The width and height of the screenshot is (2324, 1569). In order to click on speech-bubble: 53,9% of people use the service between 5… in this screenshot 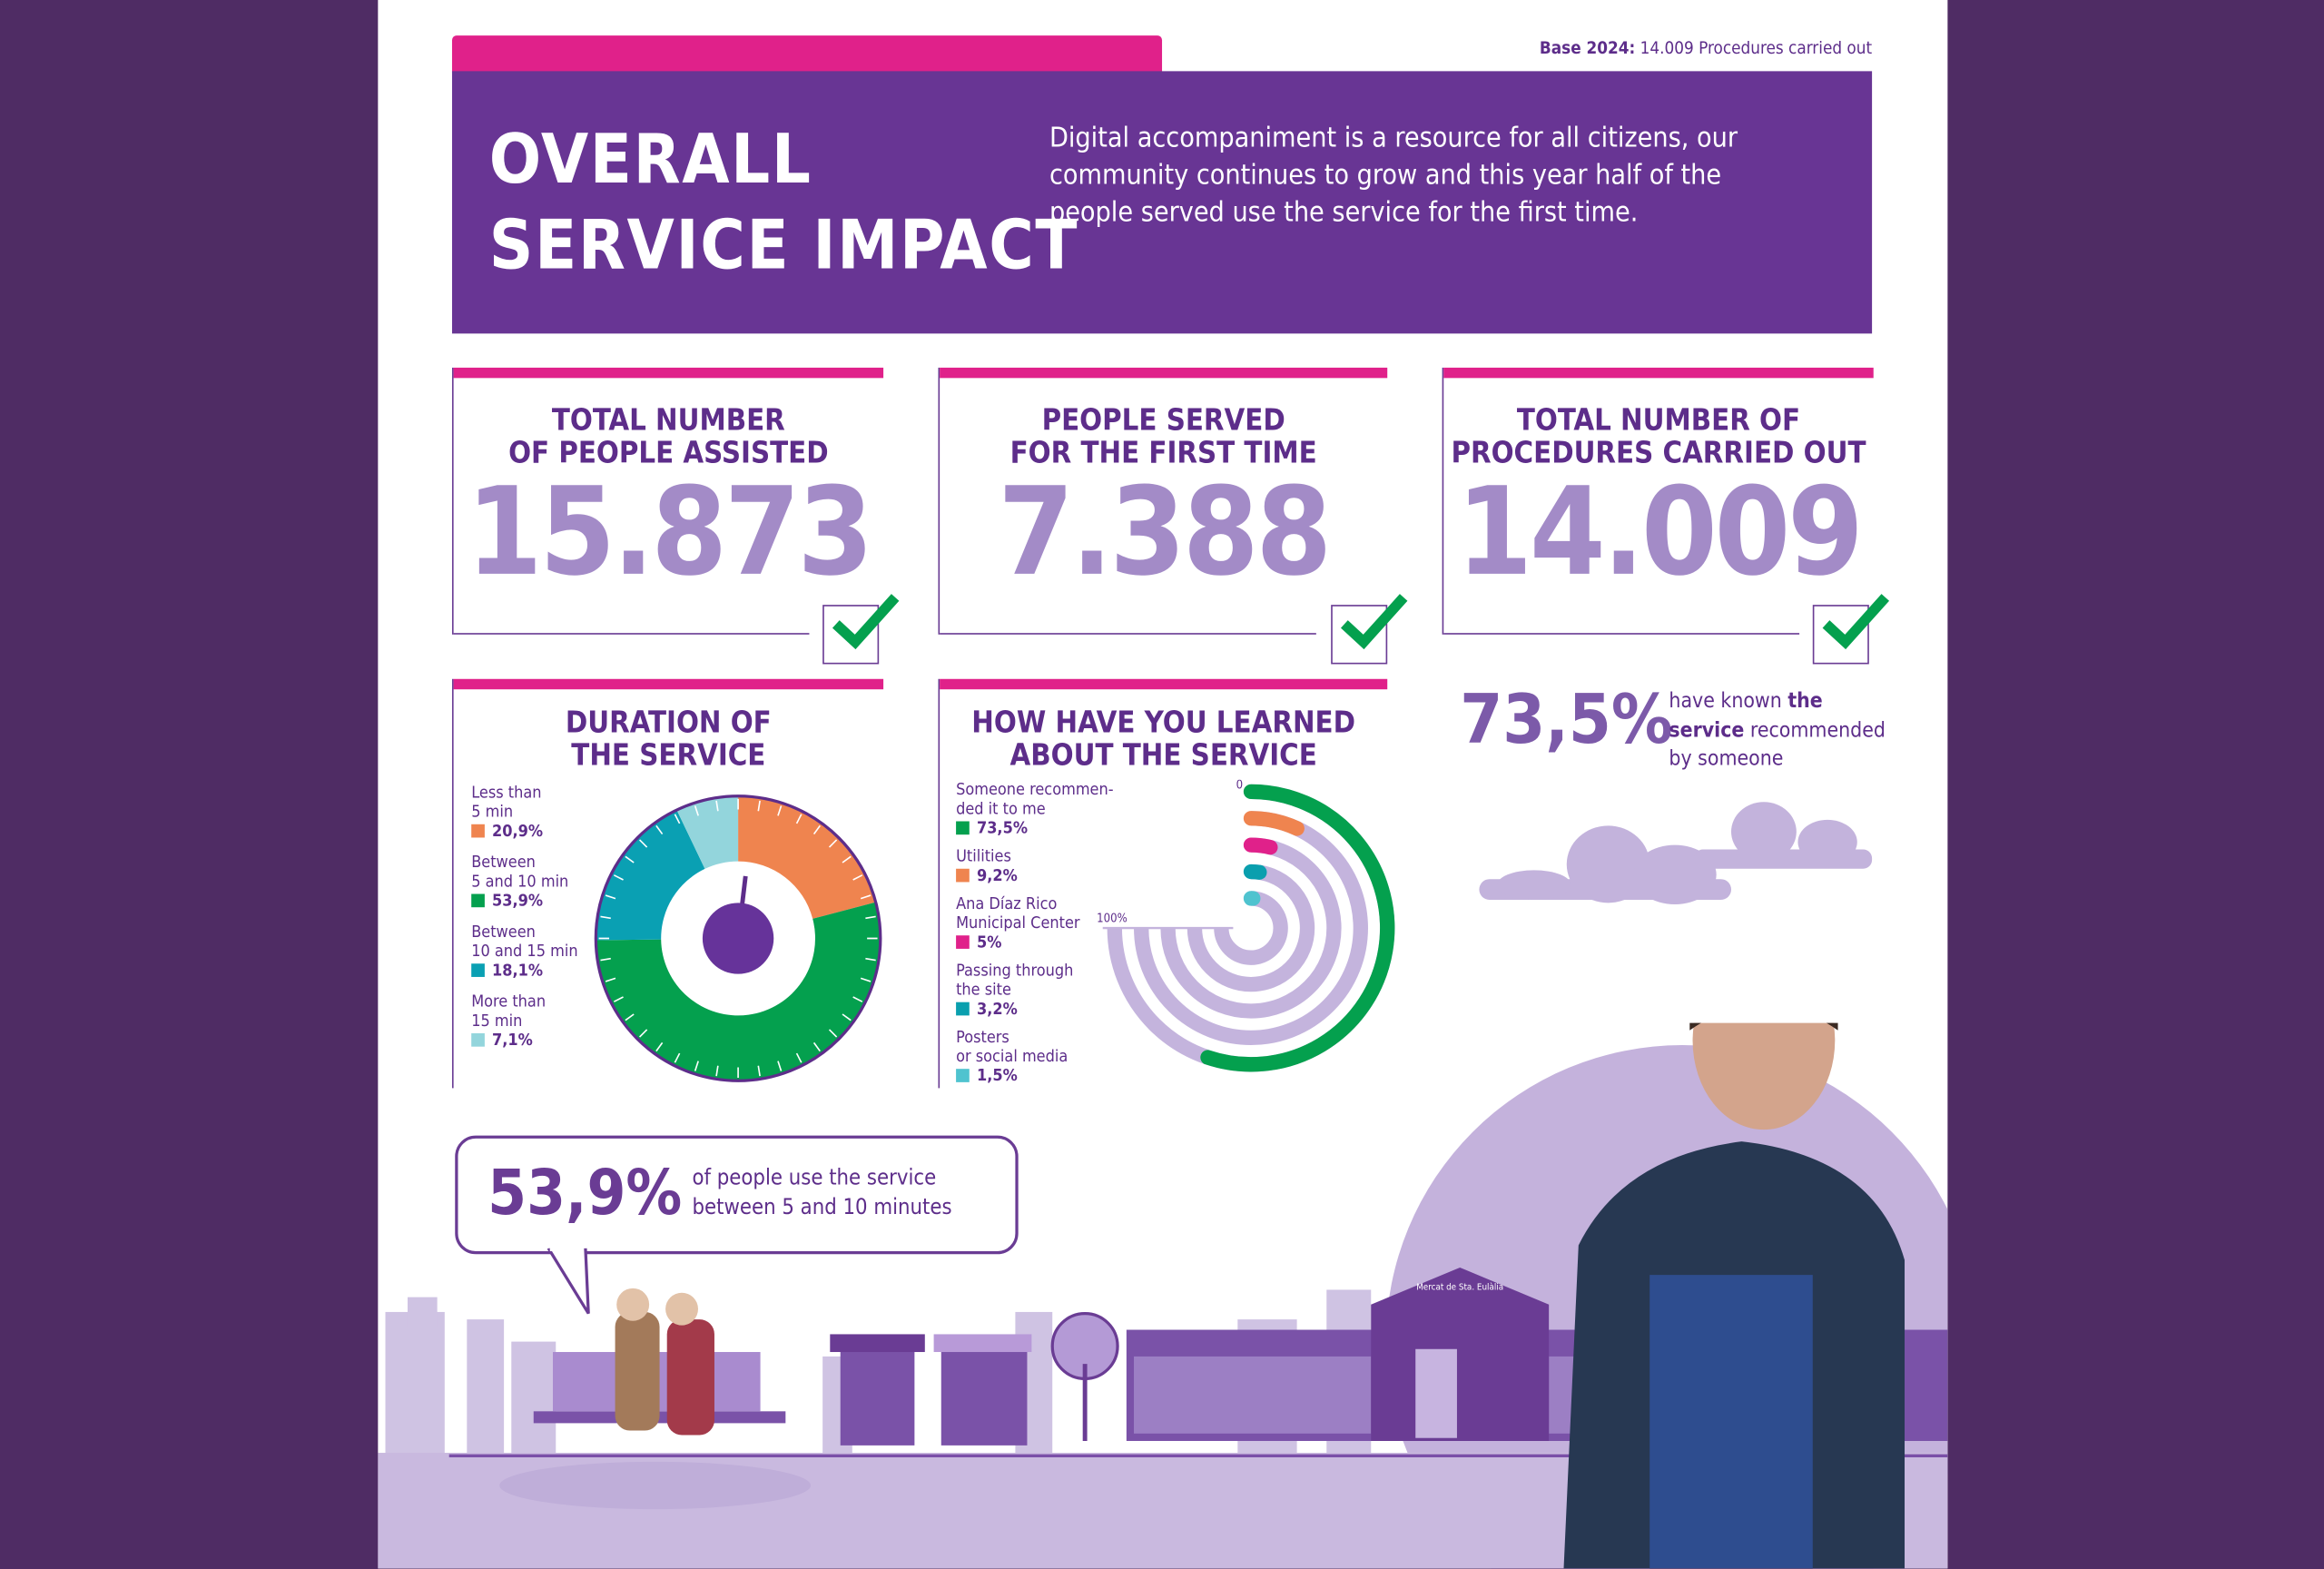, I will do `click(737, 1195)`.